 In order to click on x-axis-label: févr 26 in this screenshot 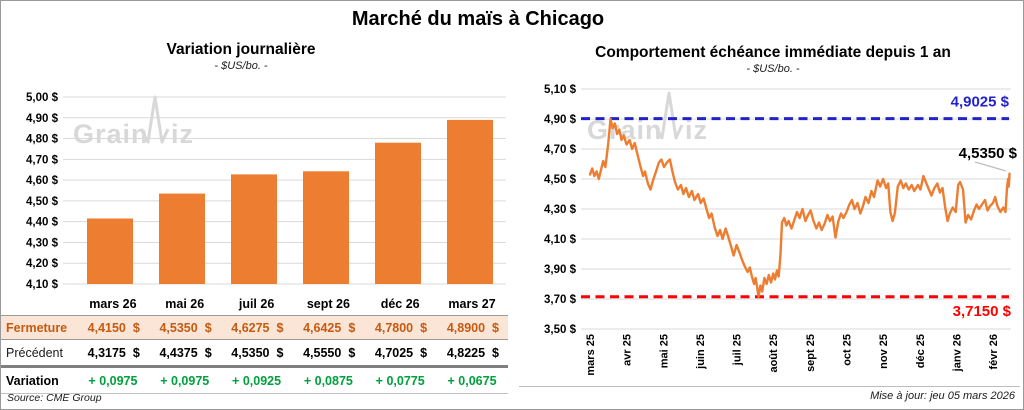, I will do `click(994, 351)`.